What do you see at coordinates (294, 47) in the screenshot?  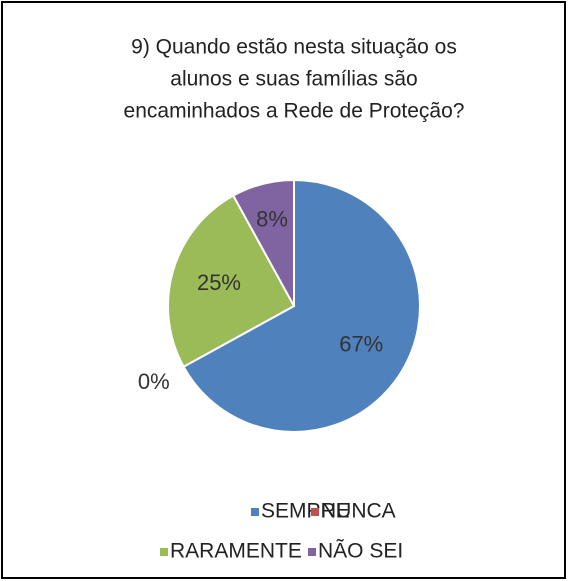 I see `chart-title: 9) Quando estão nesta situação os` at bounding box center [294, 47].